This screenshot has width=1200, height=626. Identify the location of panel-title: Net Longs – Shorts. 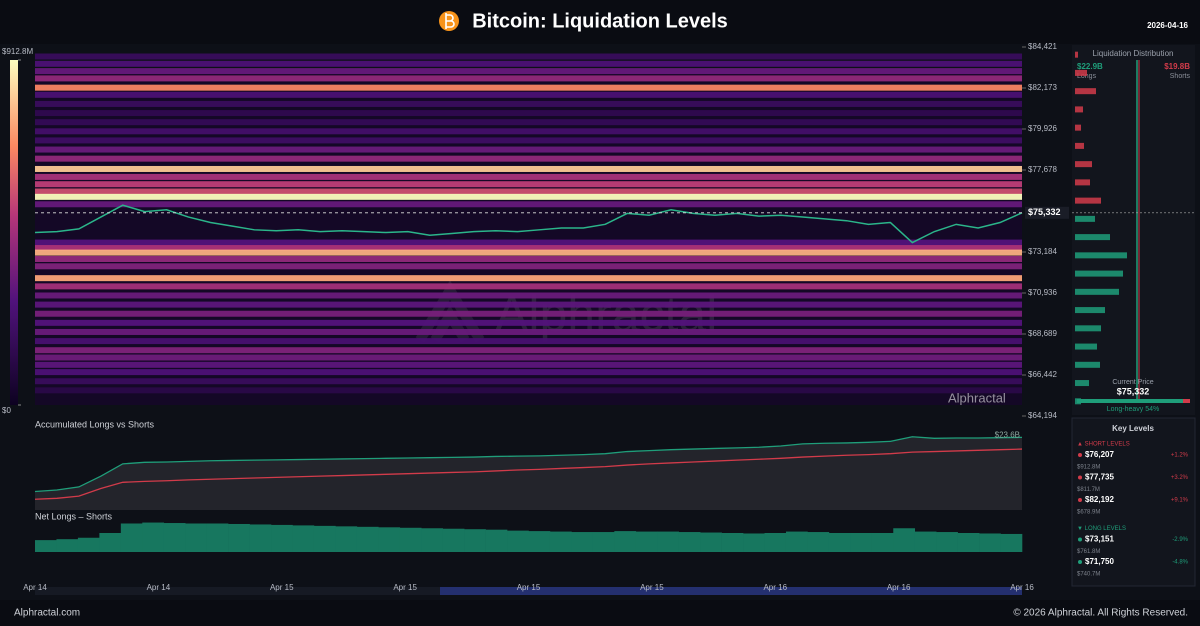
(74, 516).